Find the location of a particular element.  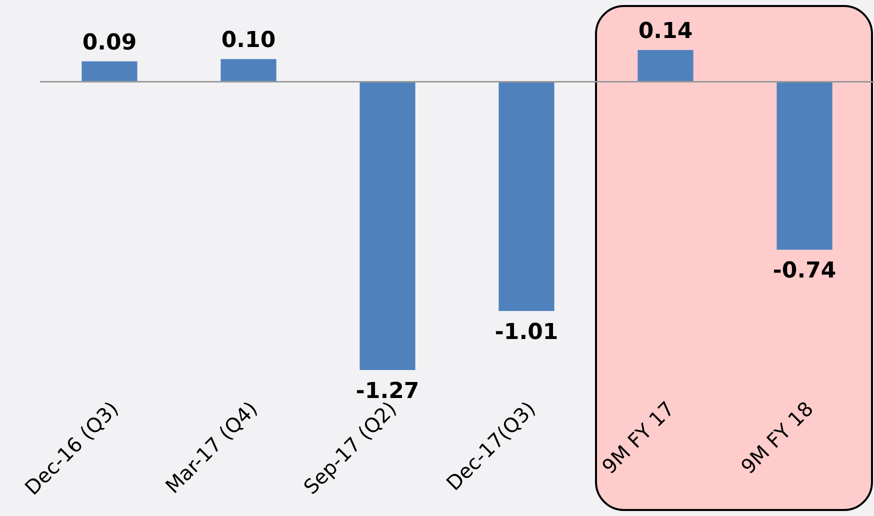

x-tick-label: 9M FY 17 is located at coordinates (638, 437).